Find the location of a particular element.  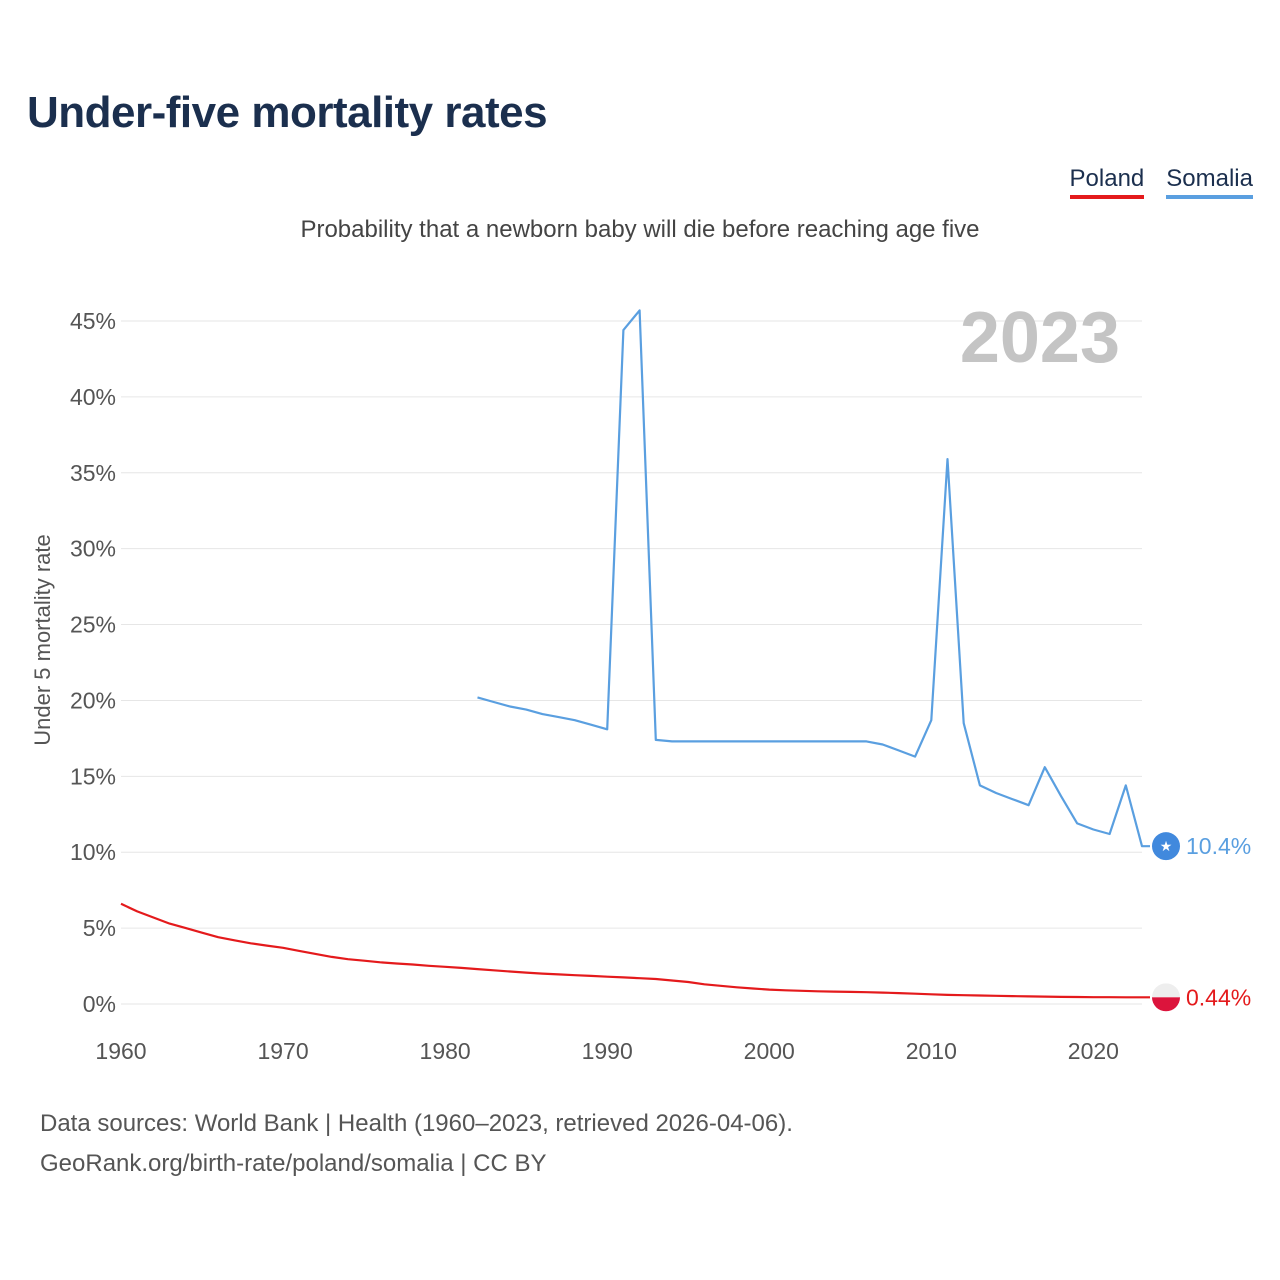

year-watermark: 2023 is located at coordinates (1040, 338).